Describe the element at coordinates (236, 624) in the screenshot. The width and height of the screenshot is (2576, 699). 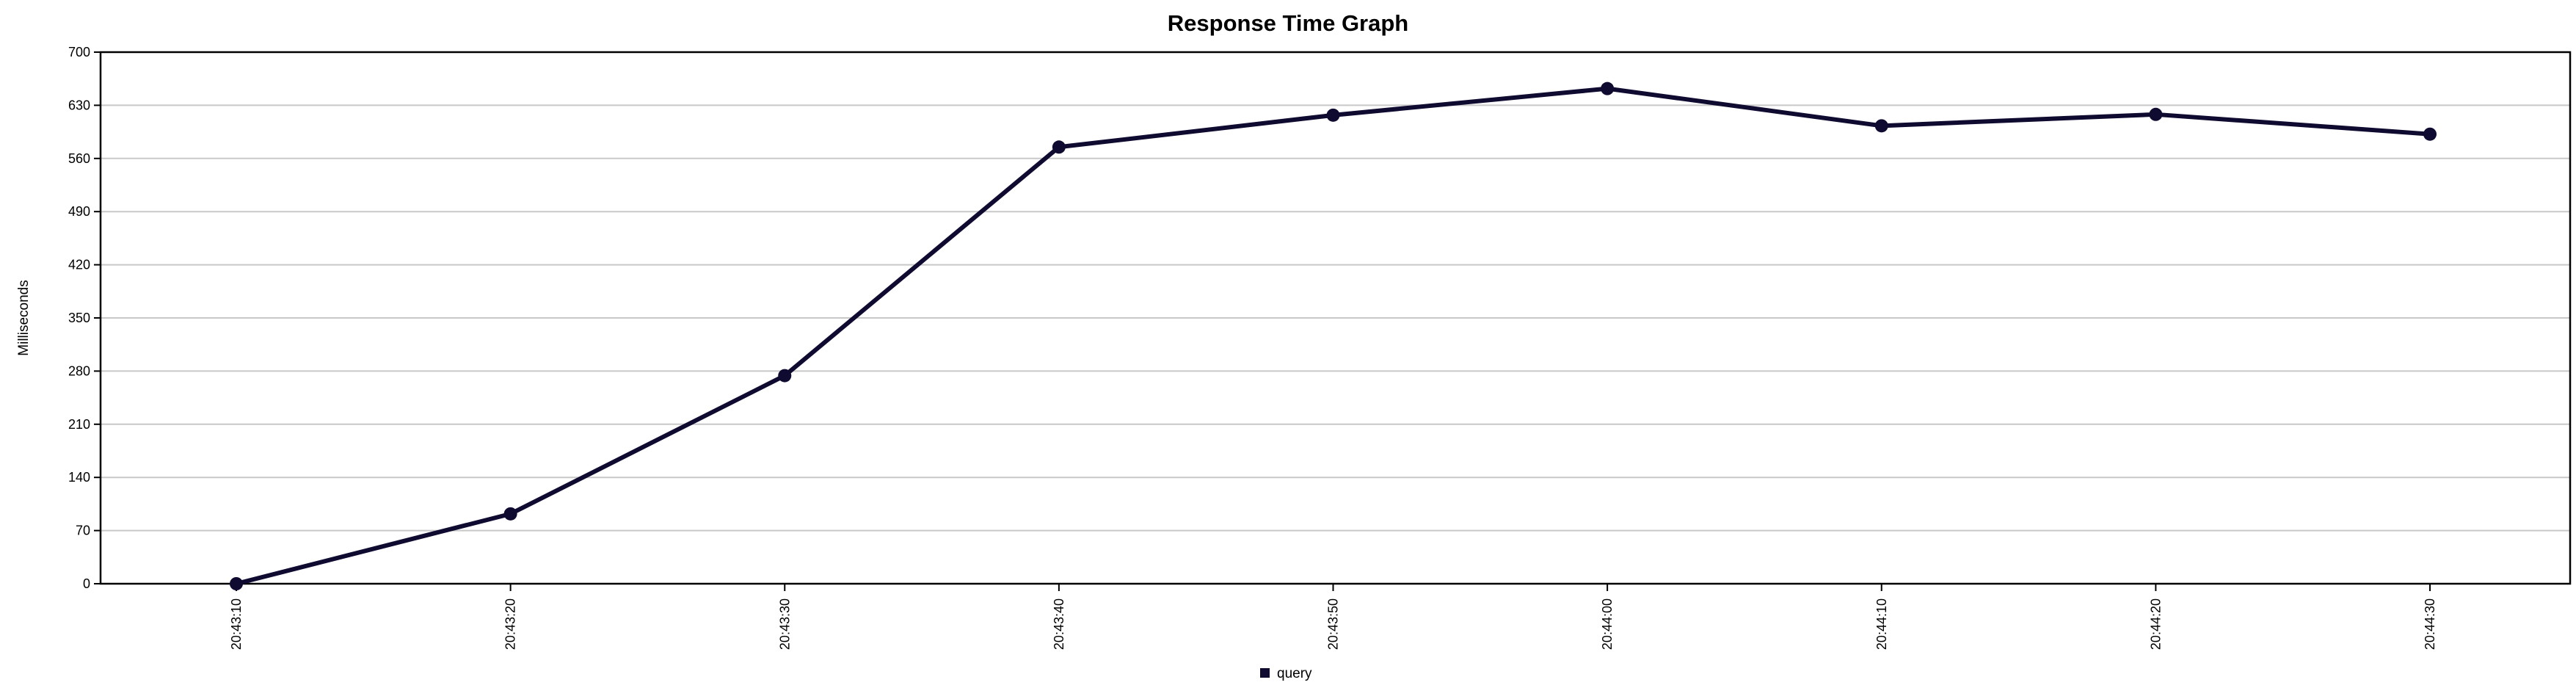
I see `x-tick-label: 20:43:10` at that location.